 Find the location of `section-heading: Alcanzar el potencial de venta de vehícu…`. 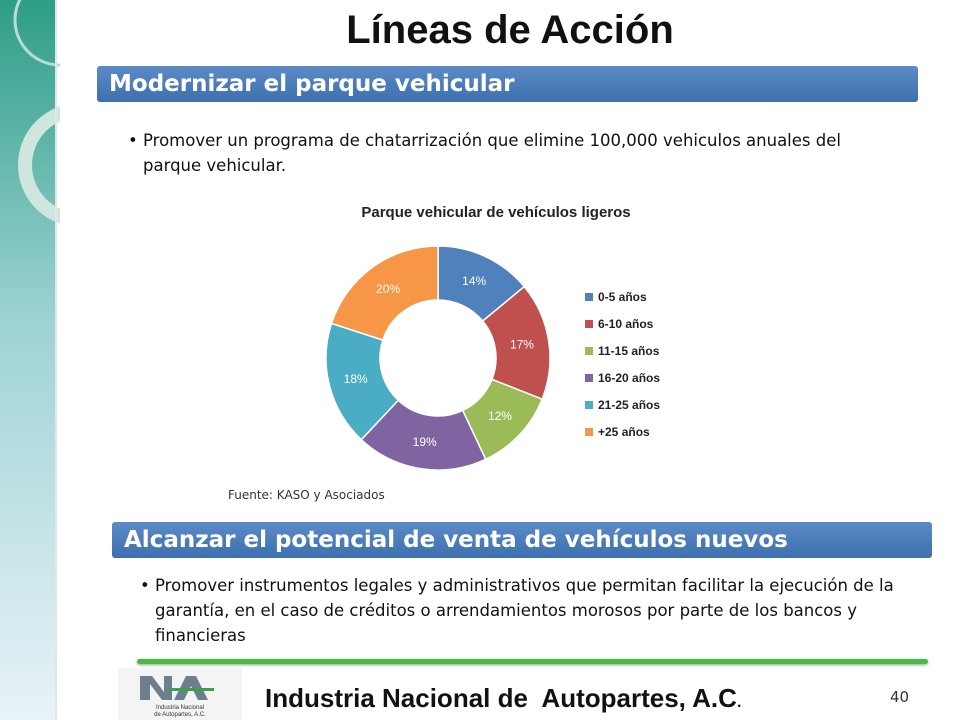

section-heading: Alcanzar el potencial de venta de vehícu… is located at coordinates (522, 540).